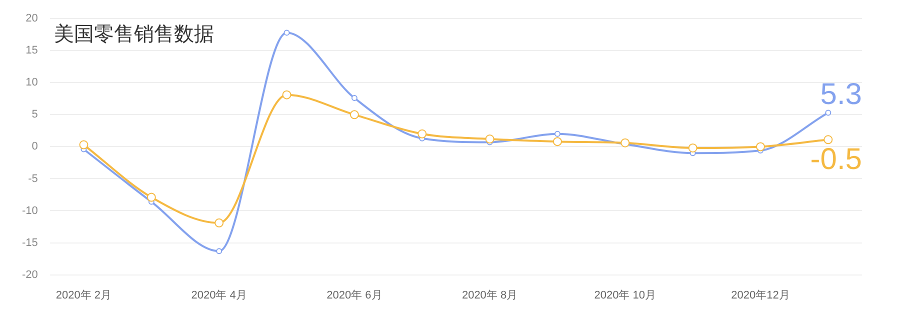 The width and height of the screenshot is (904, 320). I want to click on y-tick-label: 5, so click(35, 114).